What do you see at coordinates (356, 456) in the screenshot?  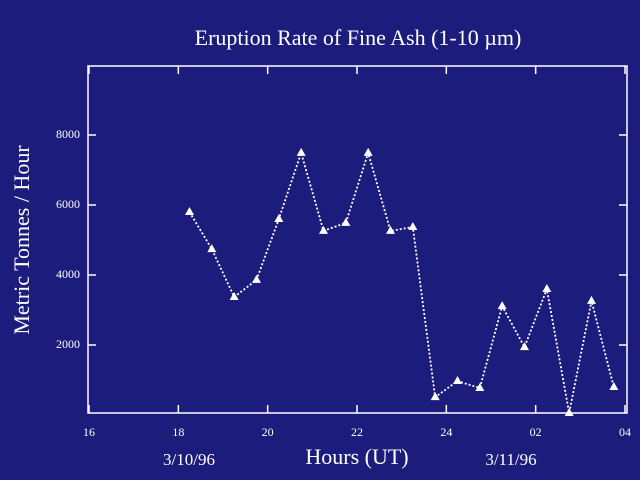 I see `x-axis-label: Hours (UT)` at bounding box center [356, 456].